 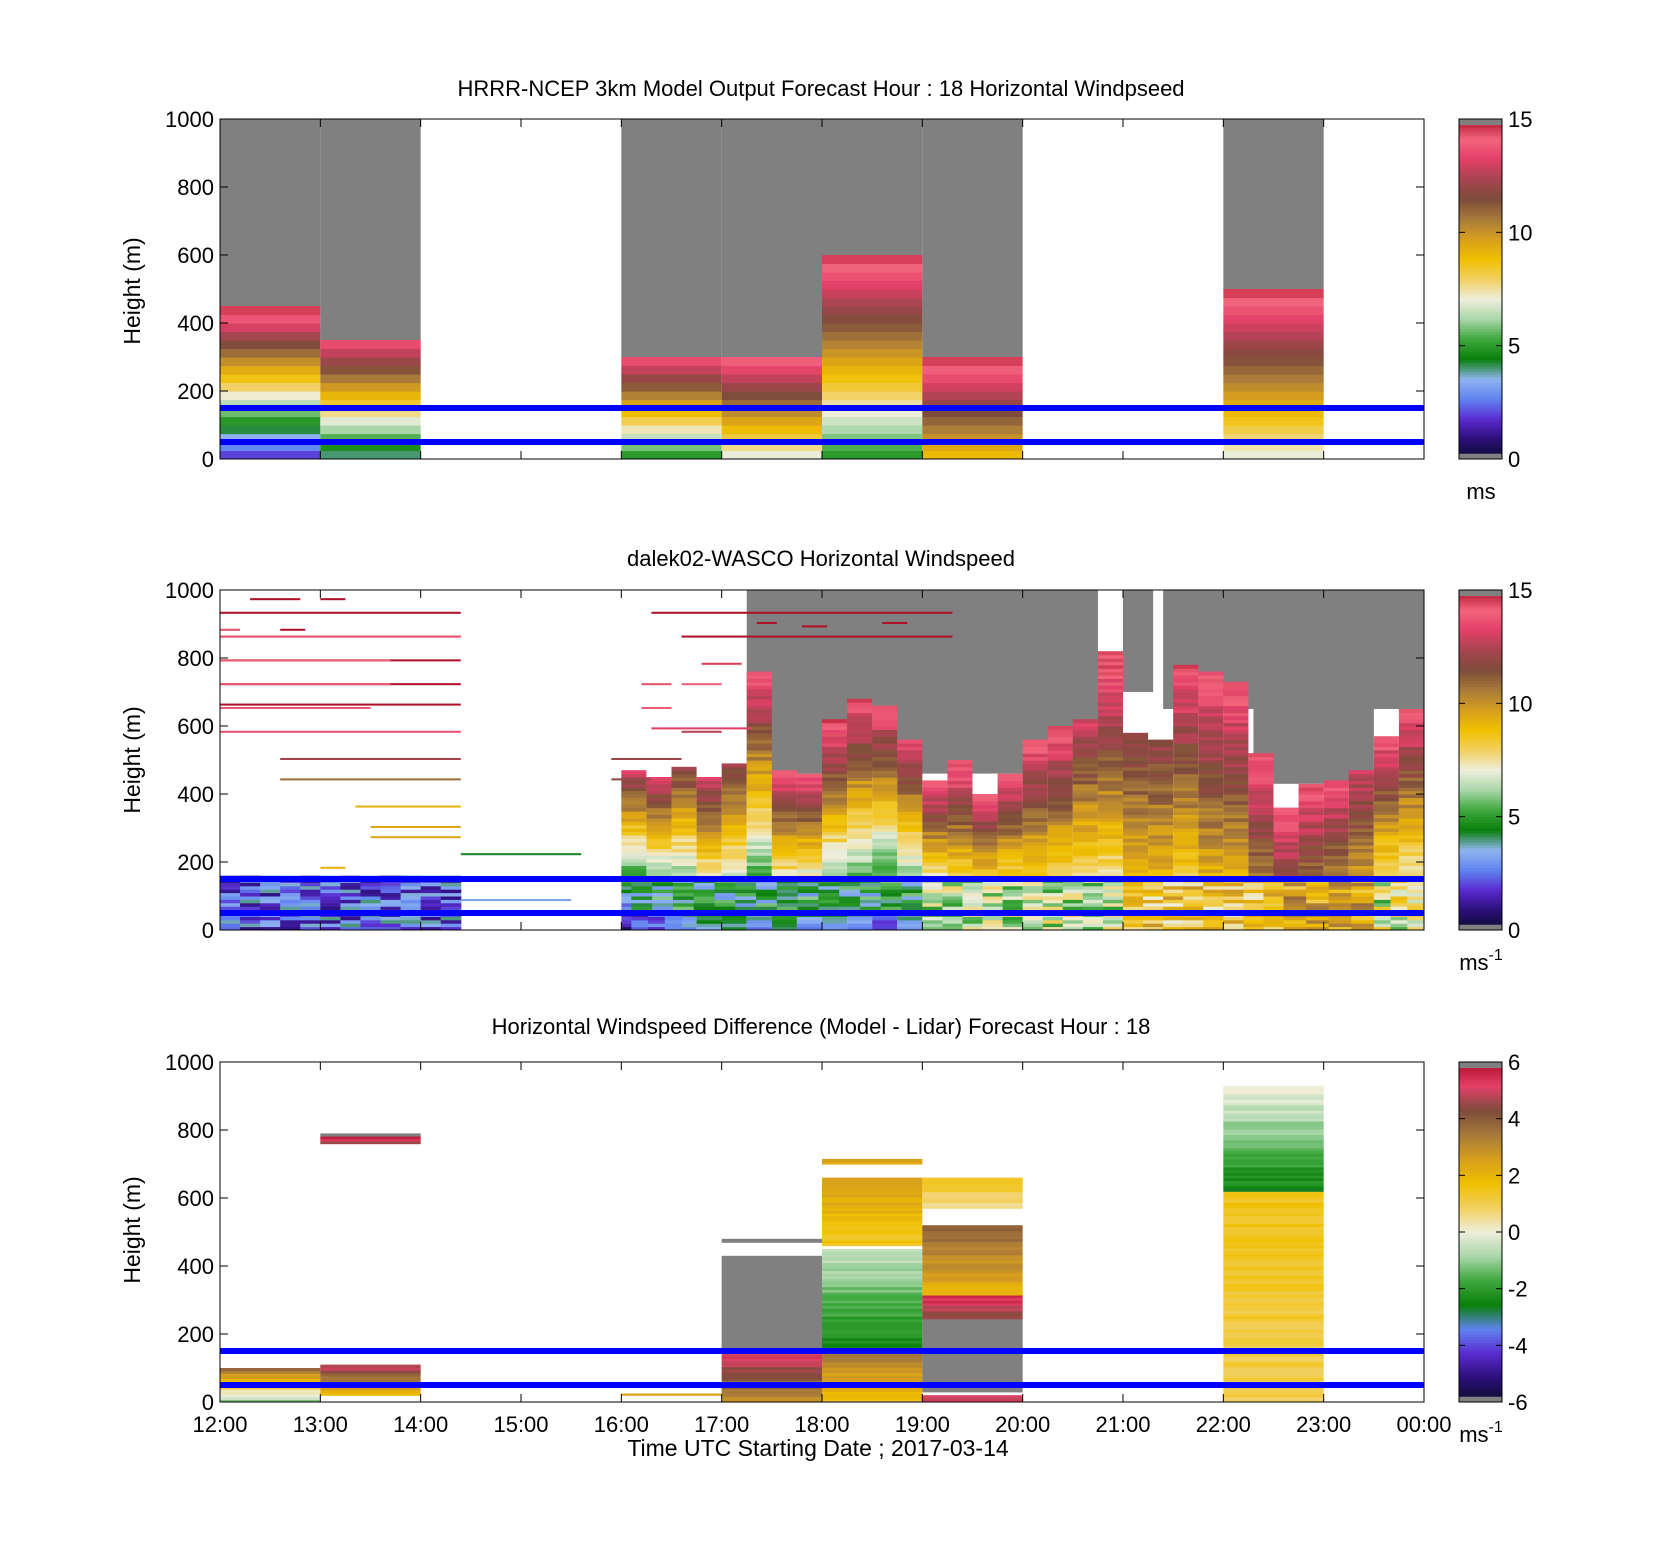 What do you see at coordinates (195, 323) in the screenshot?
I see `y-tick-label: 400` at bounding box center [195, 323].